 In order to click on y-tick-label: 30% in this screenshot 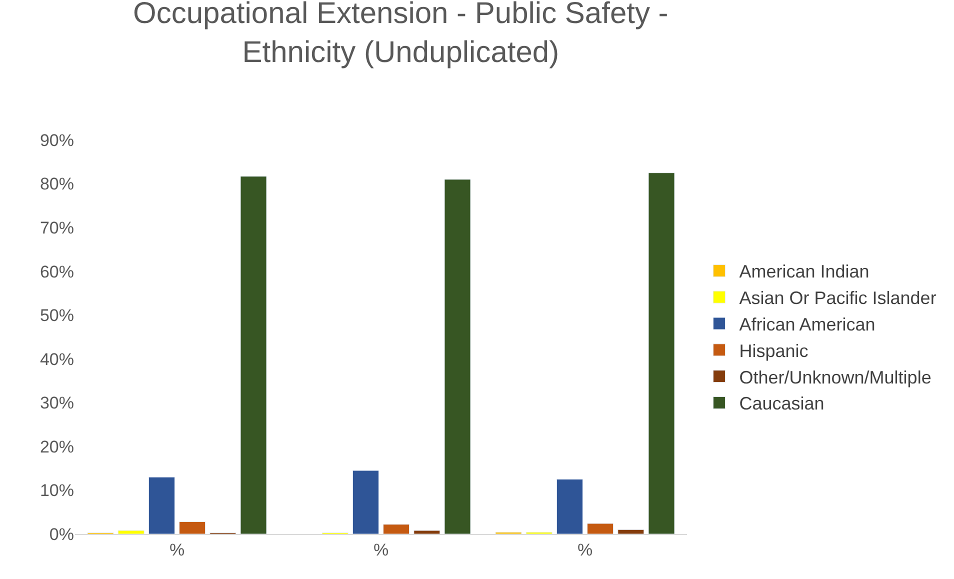, I will do `click(57, 403)`.